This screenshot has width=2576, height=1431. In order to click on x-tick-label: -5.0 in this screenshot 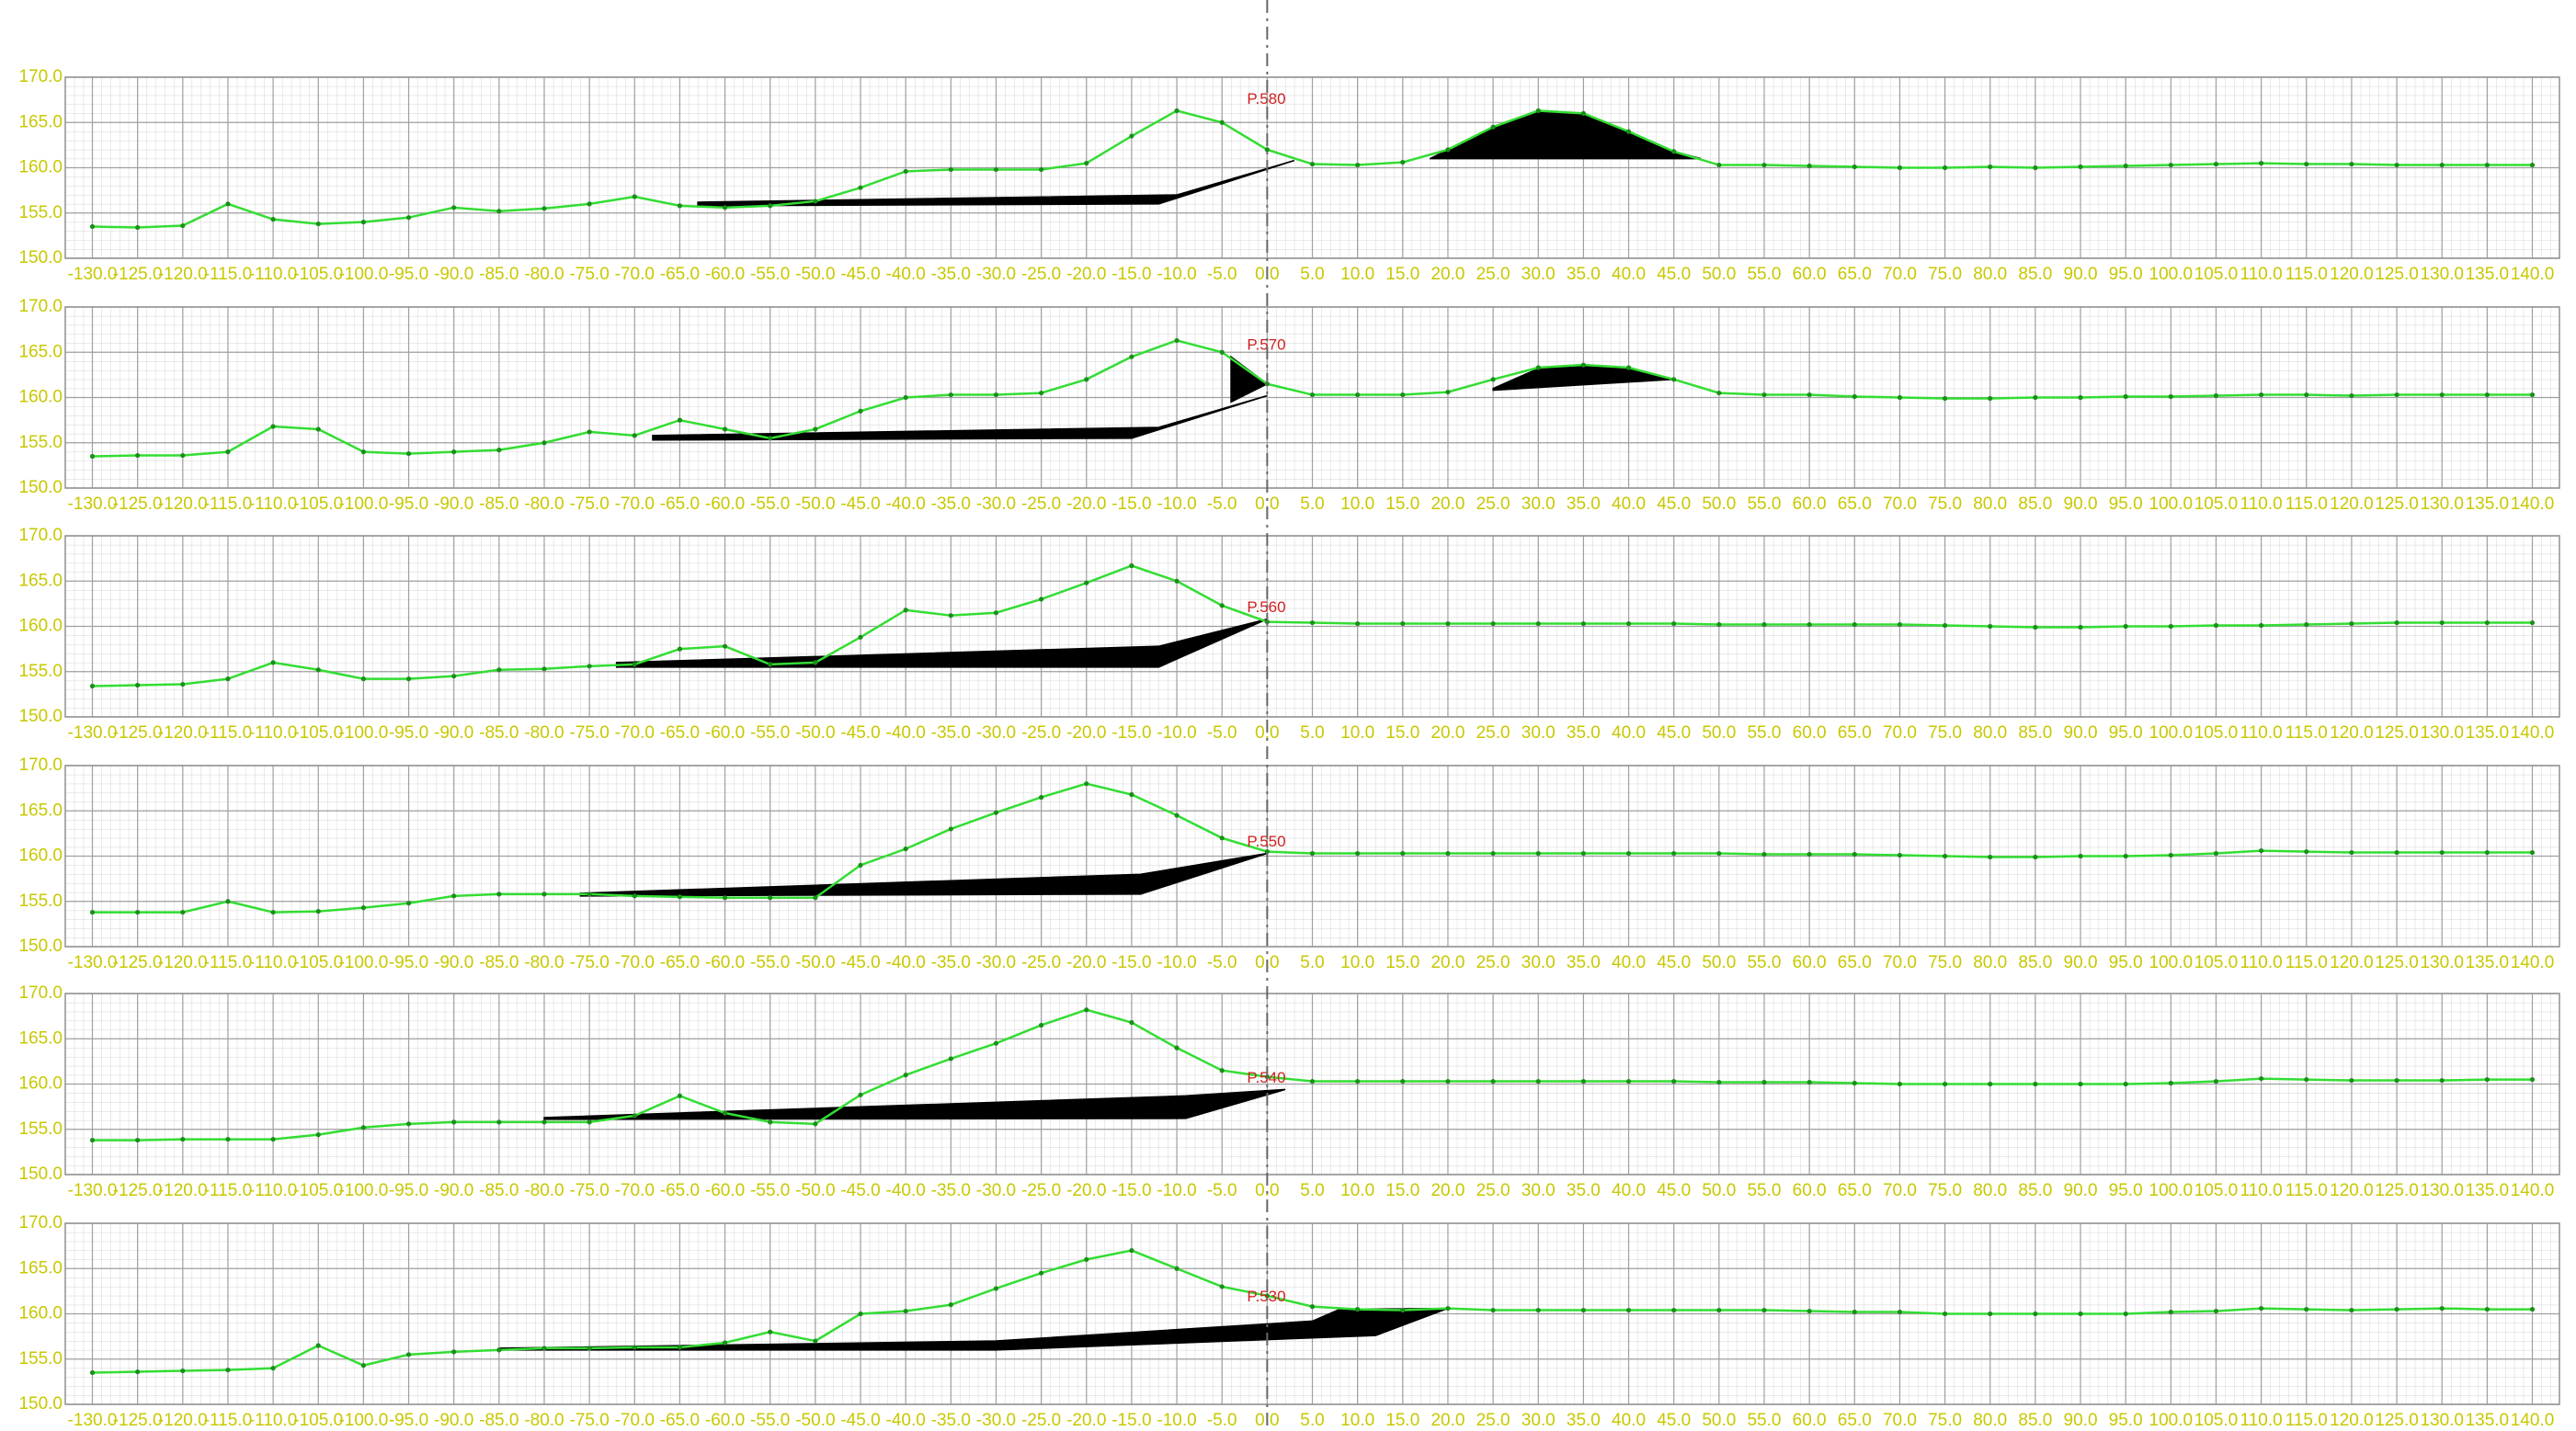, I will do `click(1222, 733)`.